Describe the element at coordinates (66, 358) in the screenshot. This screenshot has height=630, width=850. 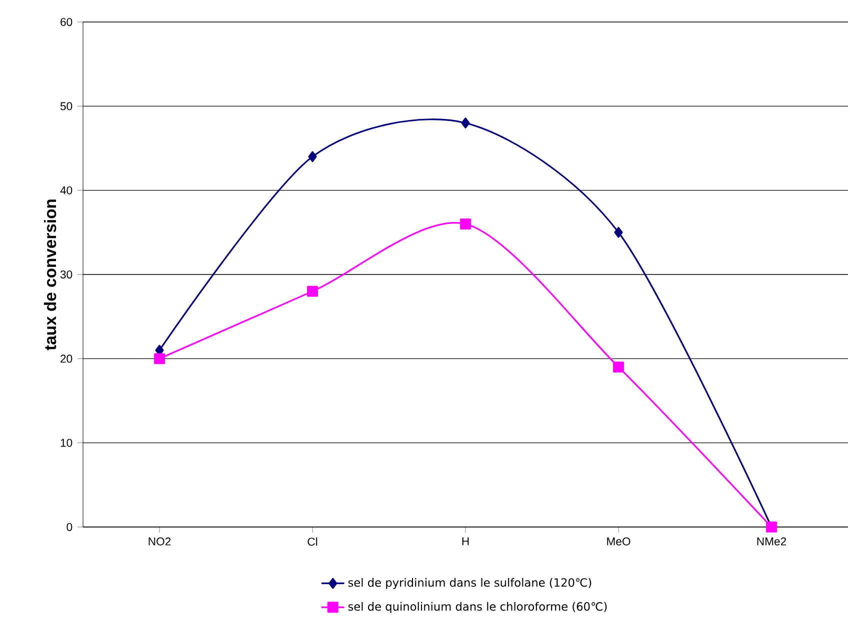
I see `y-tick-label: 20` at that location.